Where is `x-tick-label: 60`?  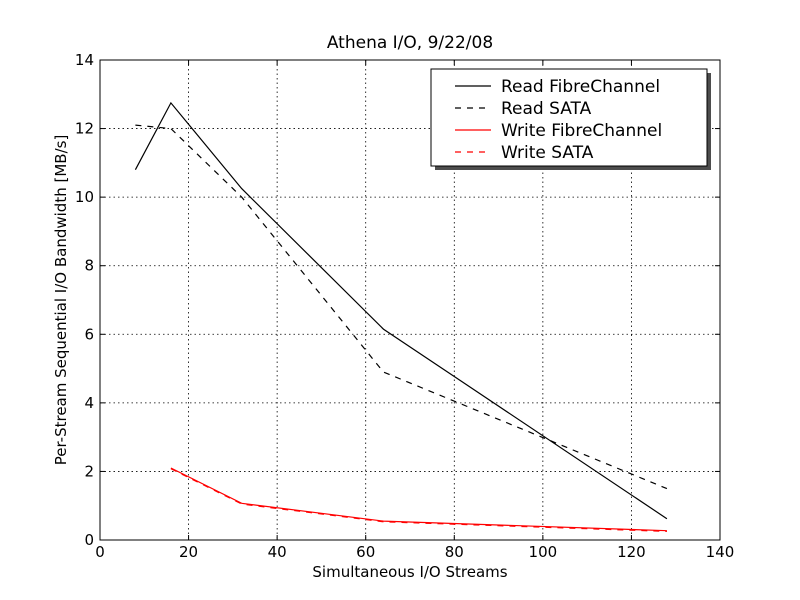 x-tick-label: 60 is located at coordinates (365, 552).